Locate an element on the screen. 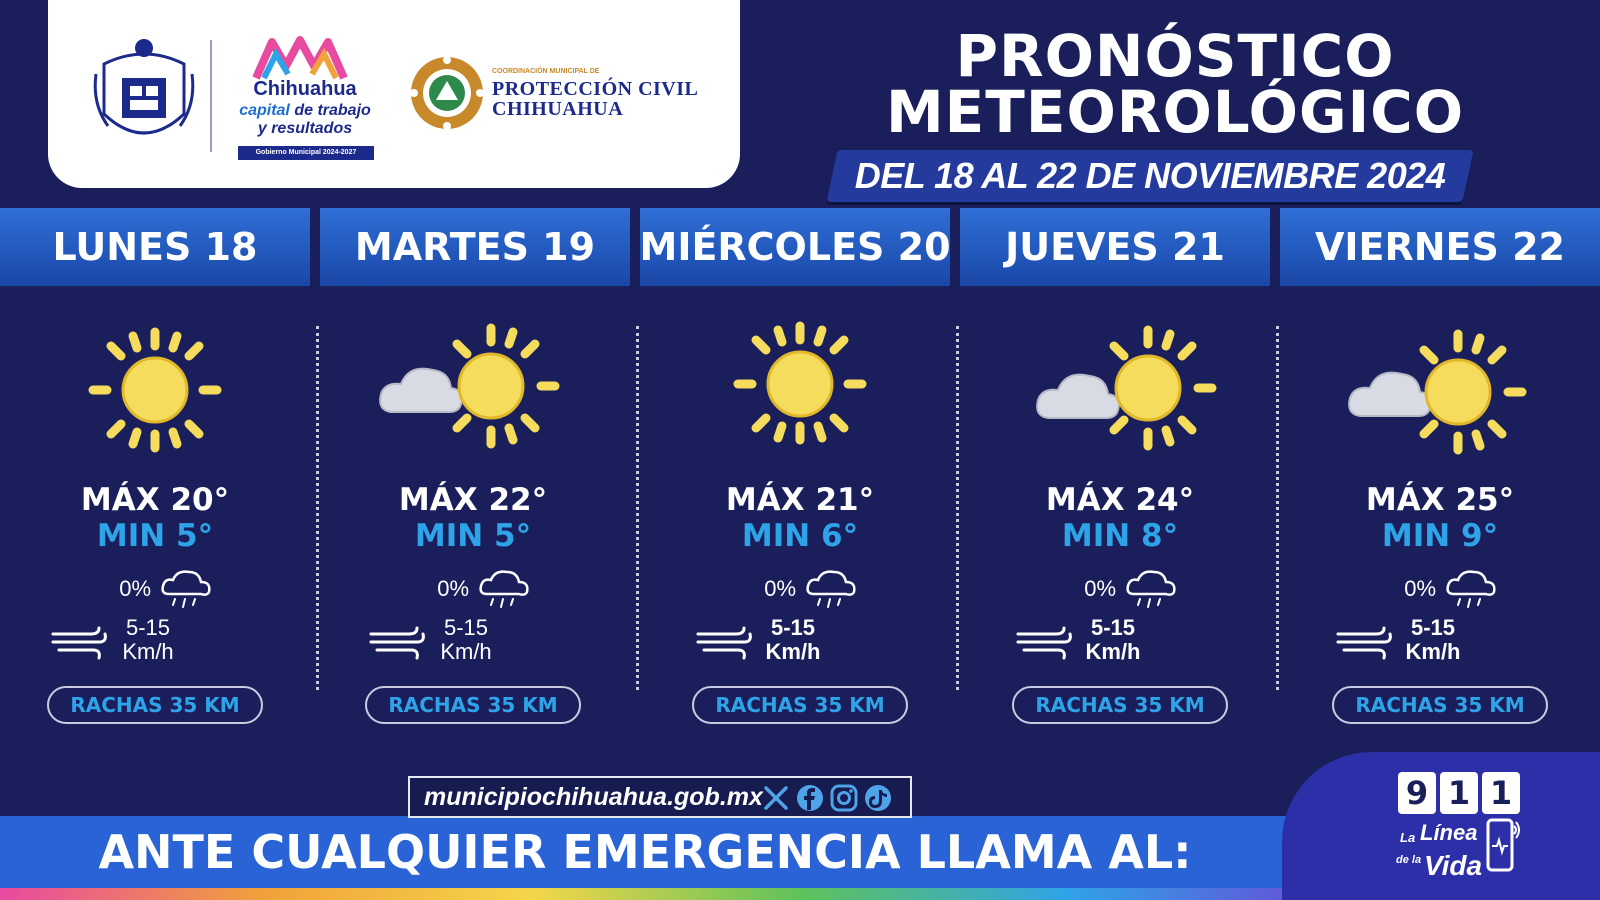 This screenshot has height=900, width=1600. city-crest-icon is located at coordinates (144, 87).